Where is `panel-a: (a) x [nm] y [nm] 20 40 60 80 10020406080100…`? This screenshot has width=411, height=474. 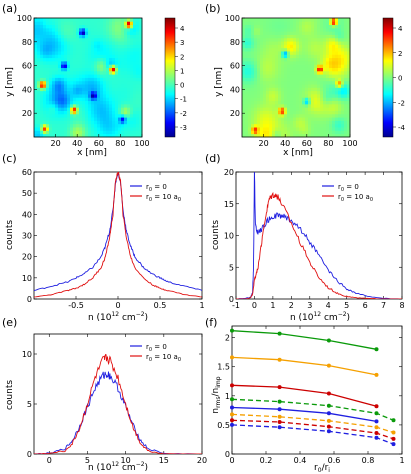 panel-a: (a) x [nm] y [nm] 20 40 60 80 10020406080100… is located at coordinates (94, 80).